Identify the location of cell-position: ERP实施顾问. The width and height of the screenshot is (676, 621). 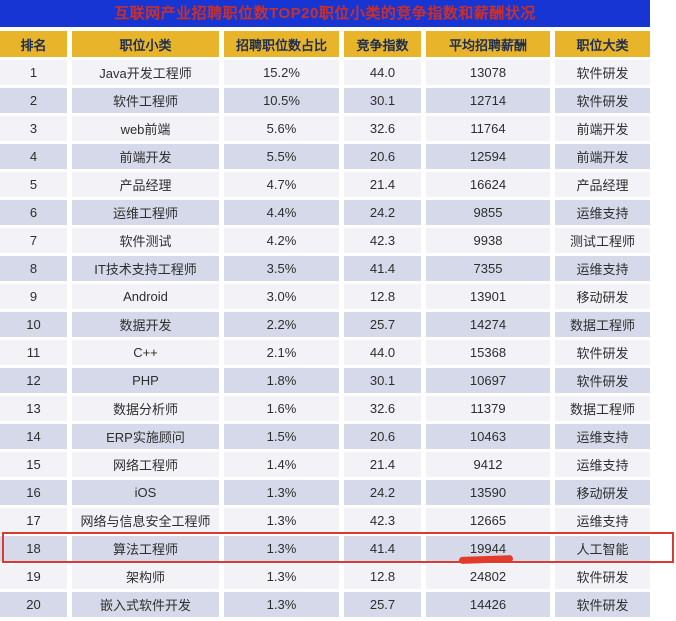
(145, 436).